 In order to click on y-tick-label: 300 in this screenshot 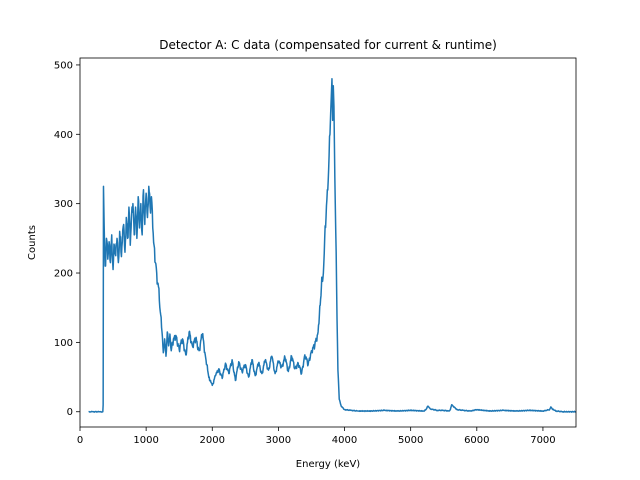, I will do `click(63, 204)`.